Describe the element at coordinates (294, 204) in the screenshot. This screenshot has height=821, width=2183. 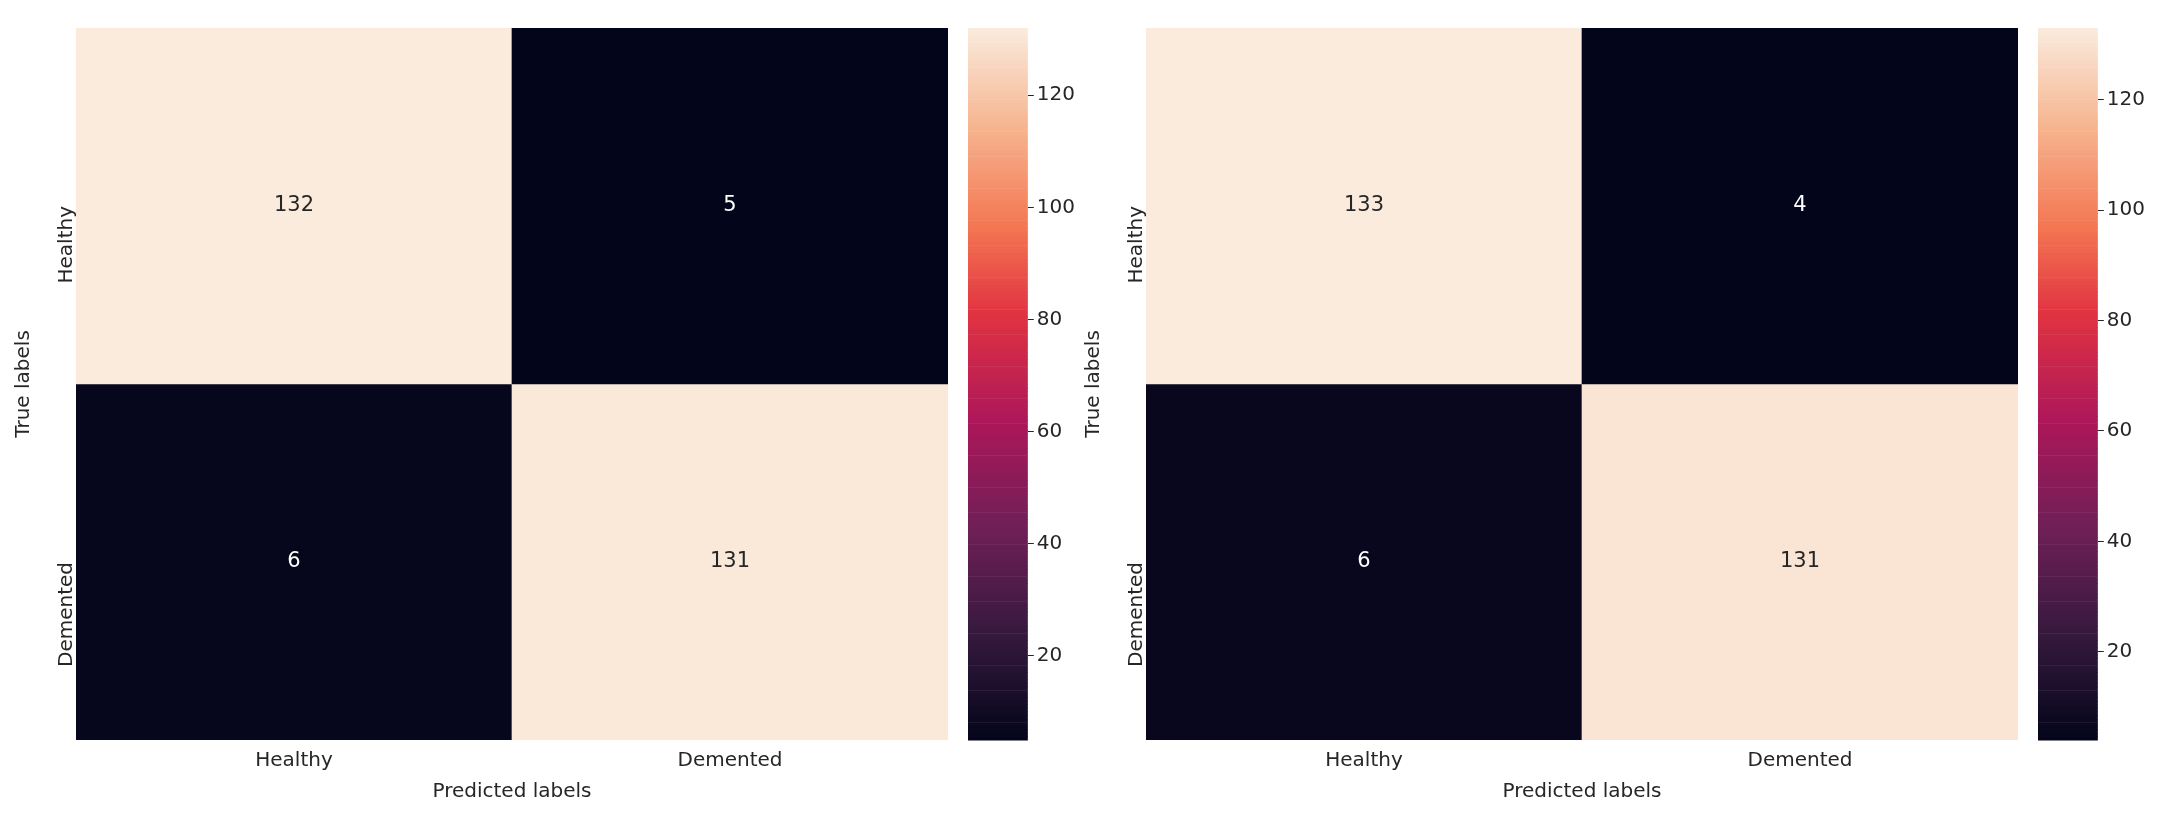
I see `data-label: 132` at that location.